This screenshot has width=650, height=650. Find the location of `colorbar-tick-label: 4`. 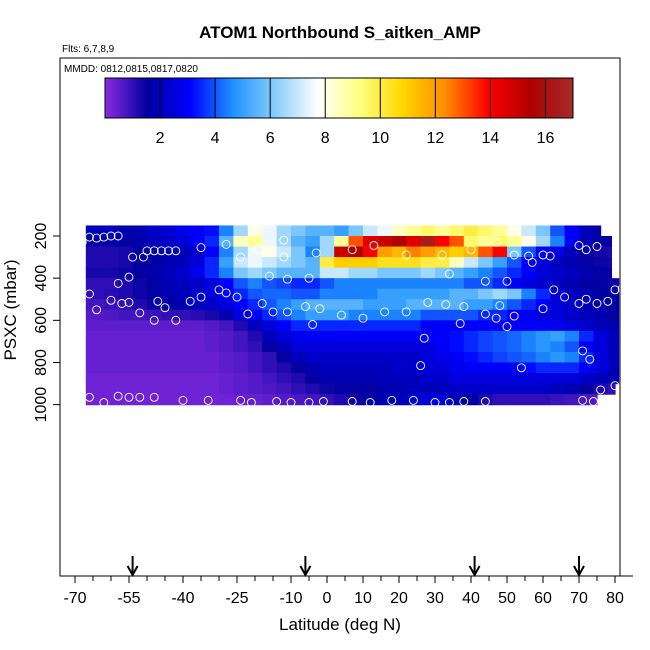

colorbar-tick-label: 4 is located at coordinates (215, 138).